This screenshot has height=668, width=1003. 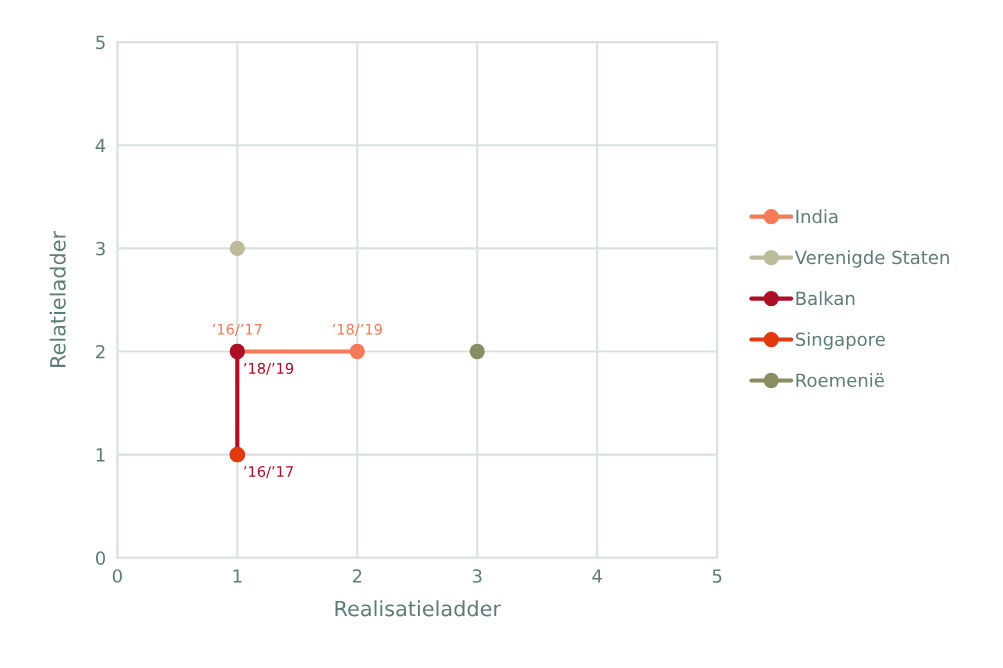 What do you see at coordinates (237, 576) in the screenshot?
I see `x-tick-label: 1` at bounding box center [237, 576].